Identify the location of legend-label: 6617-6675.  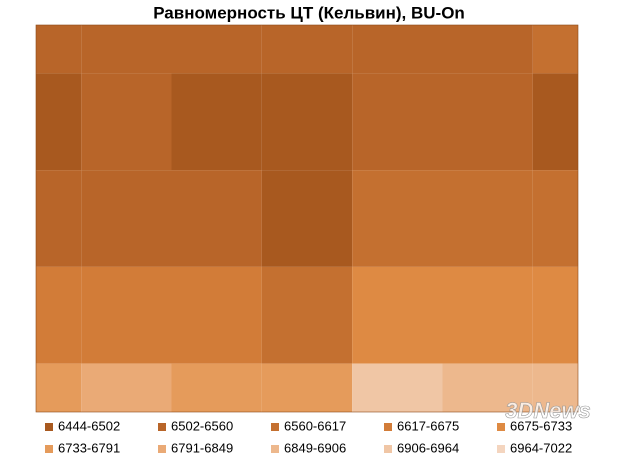
(428, 425).